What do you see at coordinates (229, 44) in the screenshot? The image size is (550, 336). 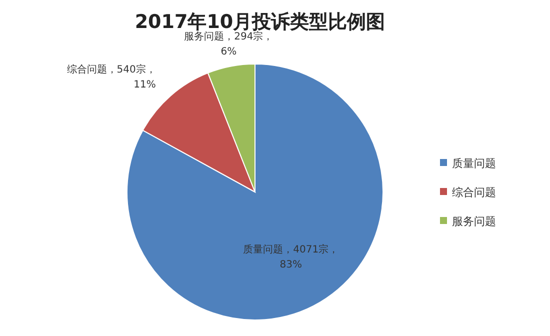 I see `data-label: 服务问题，294宗， 6%` at bounding box center [229, 44].